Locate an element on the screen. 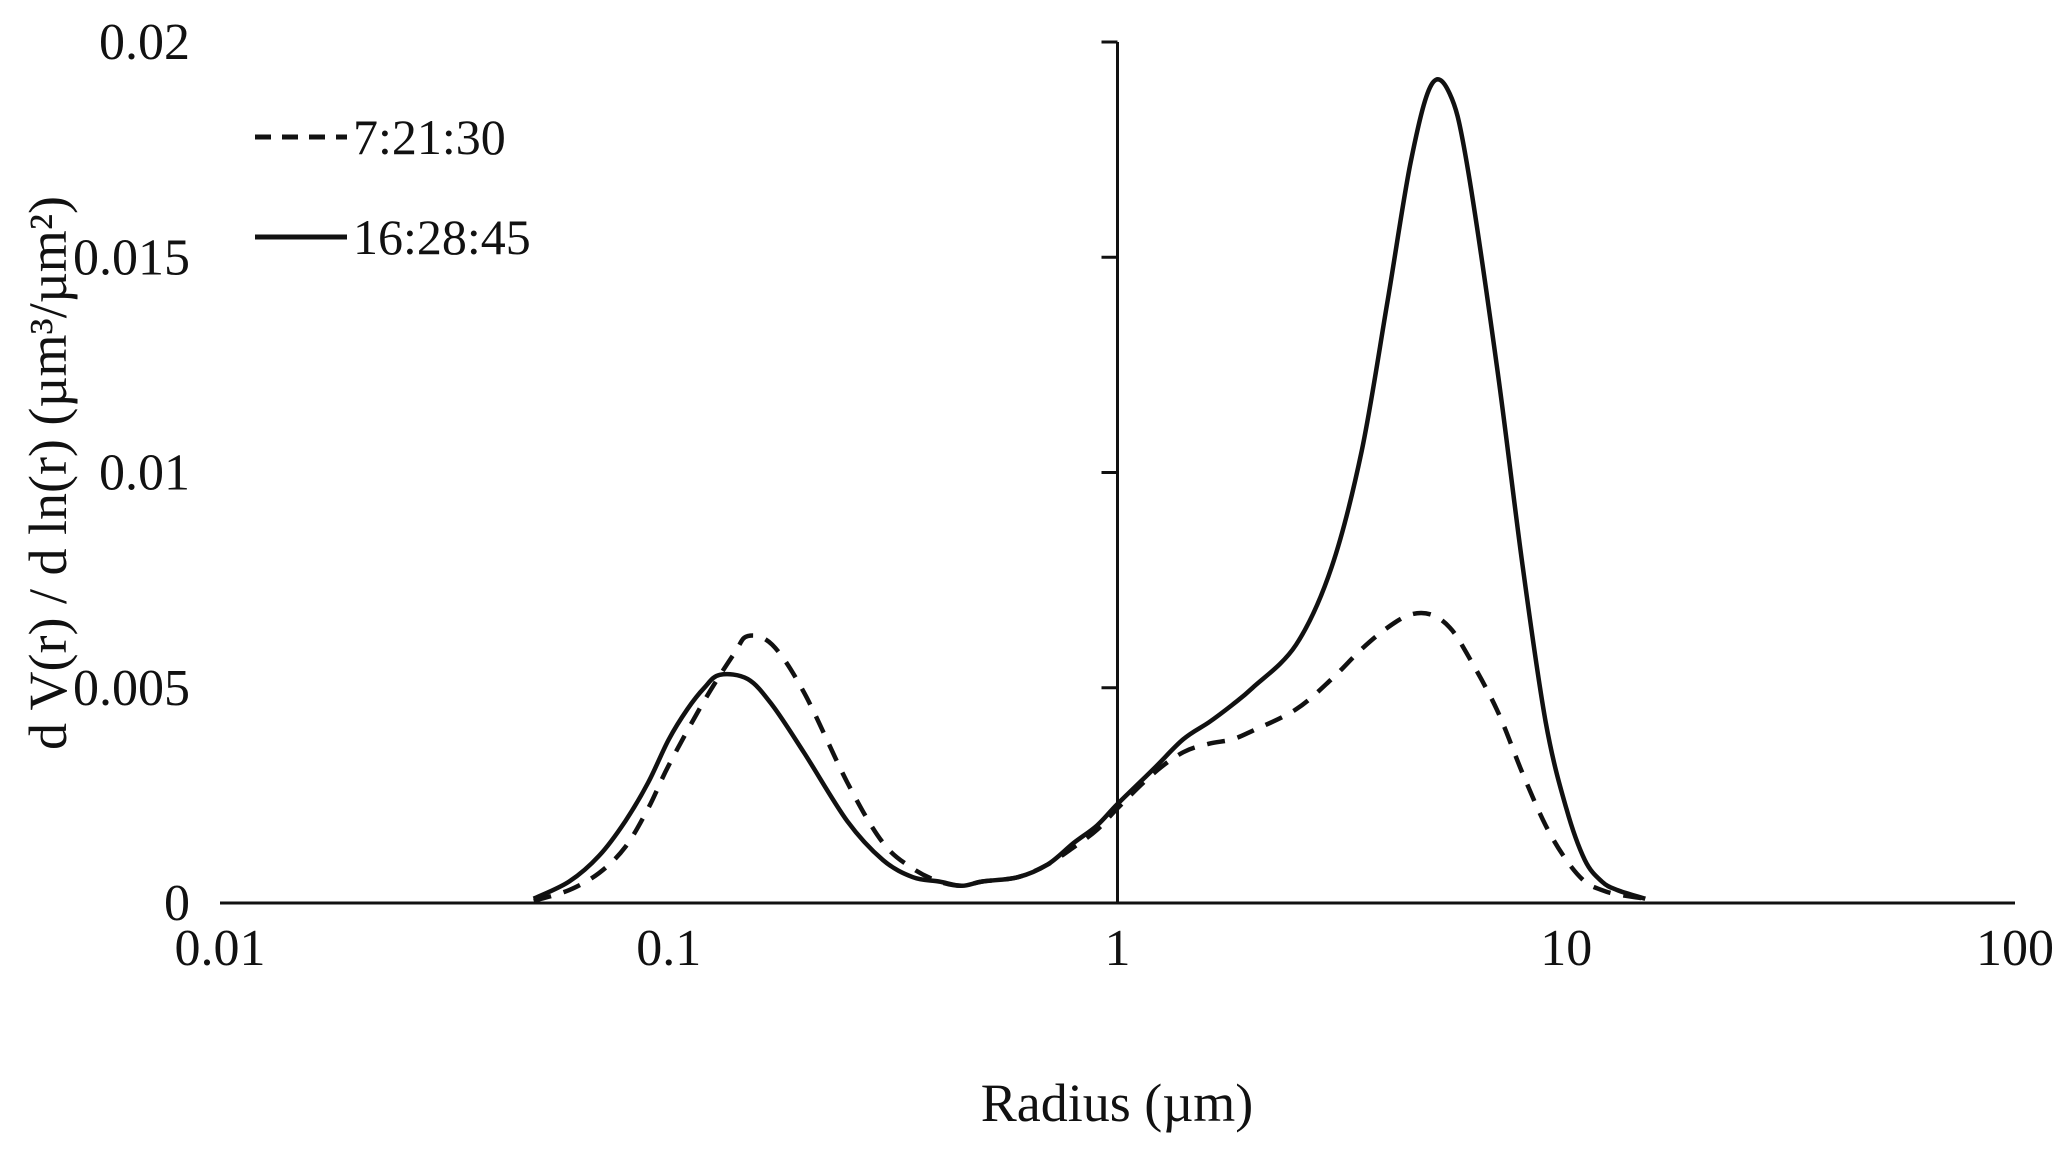  solid-line-swatch is located at coordinates (301, 237).